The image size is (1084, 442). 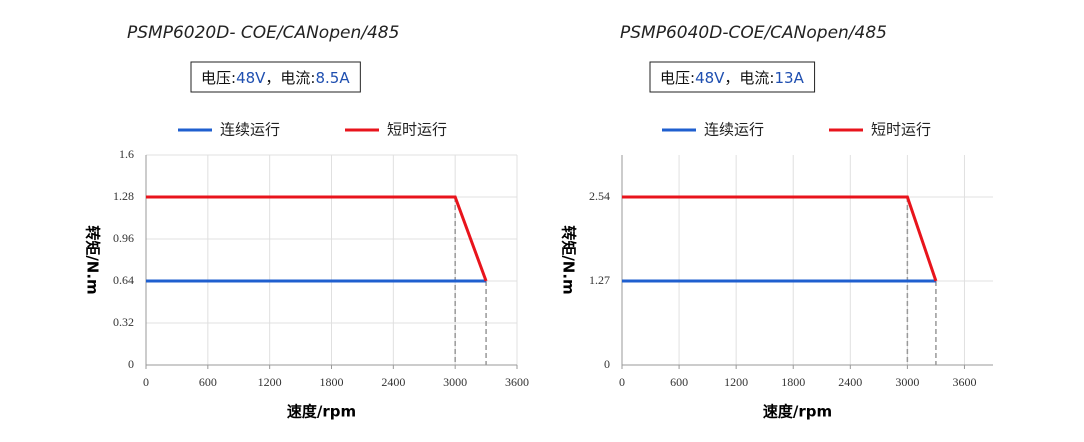 I want to click on y-tick-label: 1.6, so click(x=126, y=154).